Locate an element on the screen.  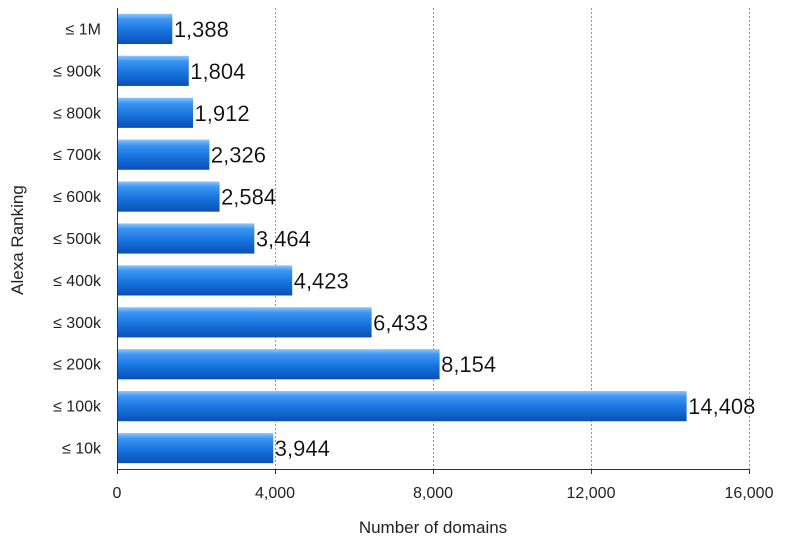
y-tick-label-1: ≤ 900k is located at coordinates (77, 71).